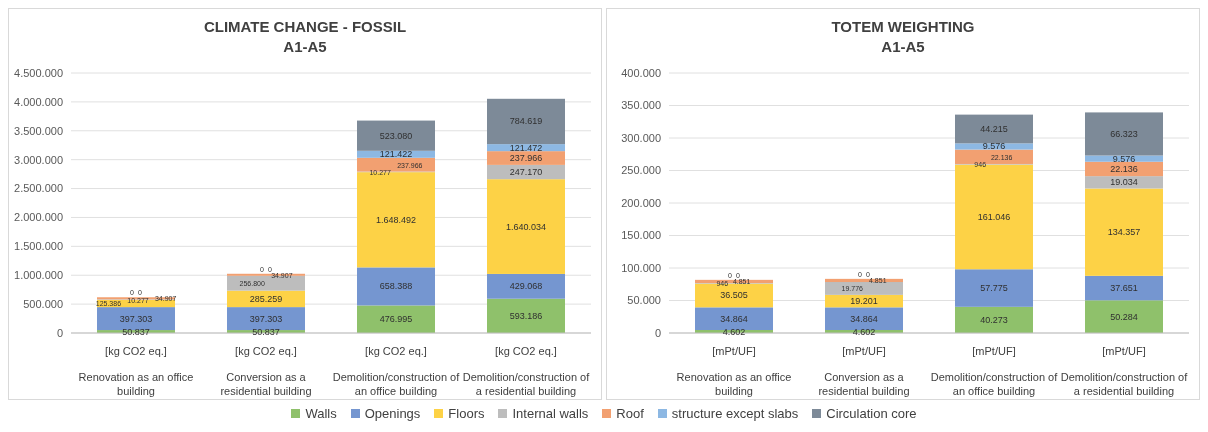 The image size is (1208, 432). Describe the element at coordinates (1124, 371) in the screenshot. I see `category-label: [mPt/UF] Demolition/construction of a residential building` at that location.